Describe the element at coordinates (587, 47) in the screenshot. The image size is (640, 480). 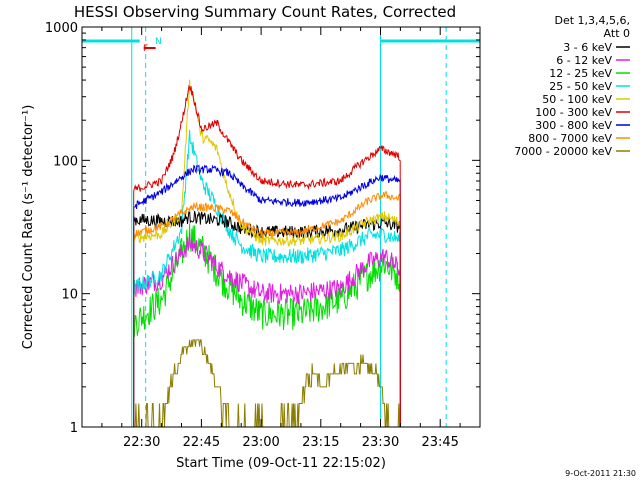
I see `legend-label-1: 3 - 6 keV` at that location.